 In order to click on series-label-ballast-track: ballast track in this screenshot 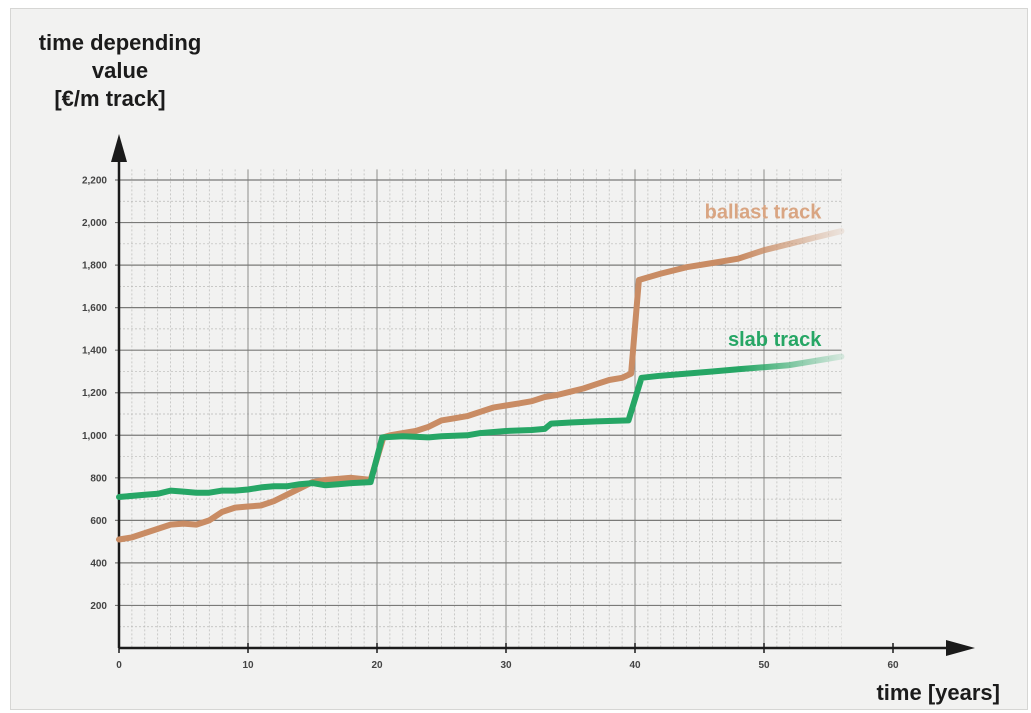, I will do `click(764, 212)`.